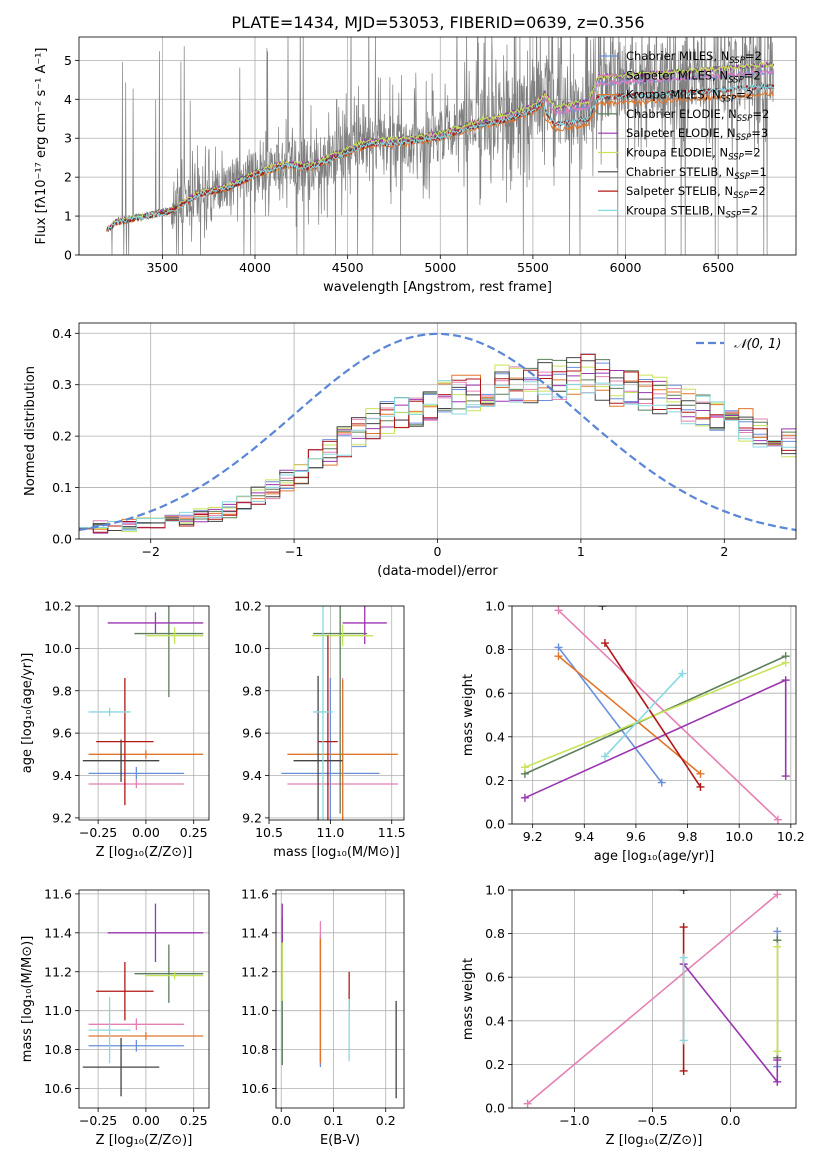 This screenshot has width=819, height=1170. What do you see at coordinates (150, 551) in the screenshot?
I see `x-tick-label: −2` at bounding box center [150, 551].